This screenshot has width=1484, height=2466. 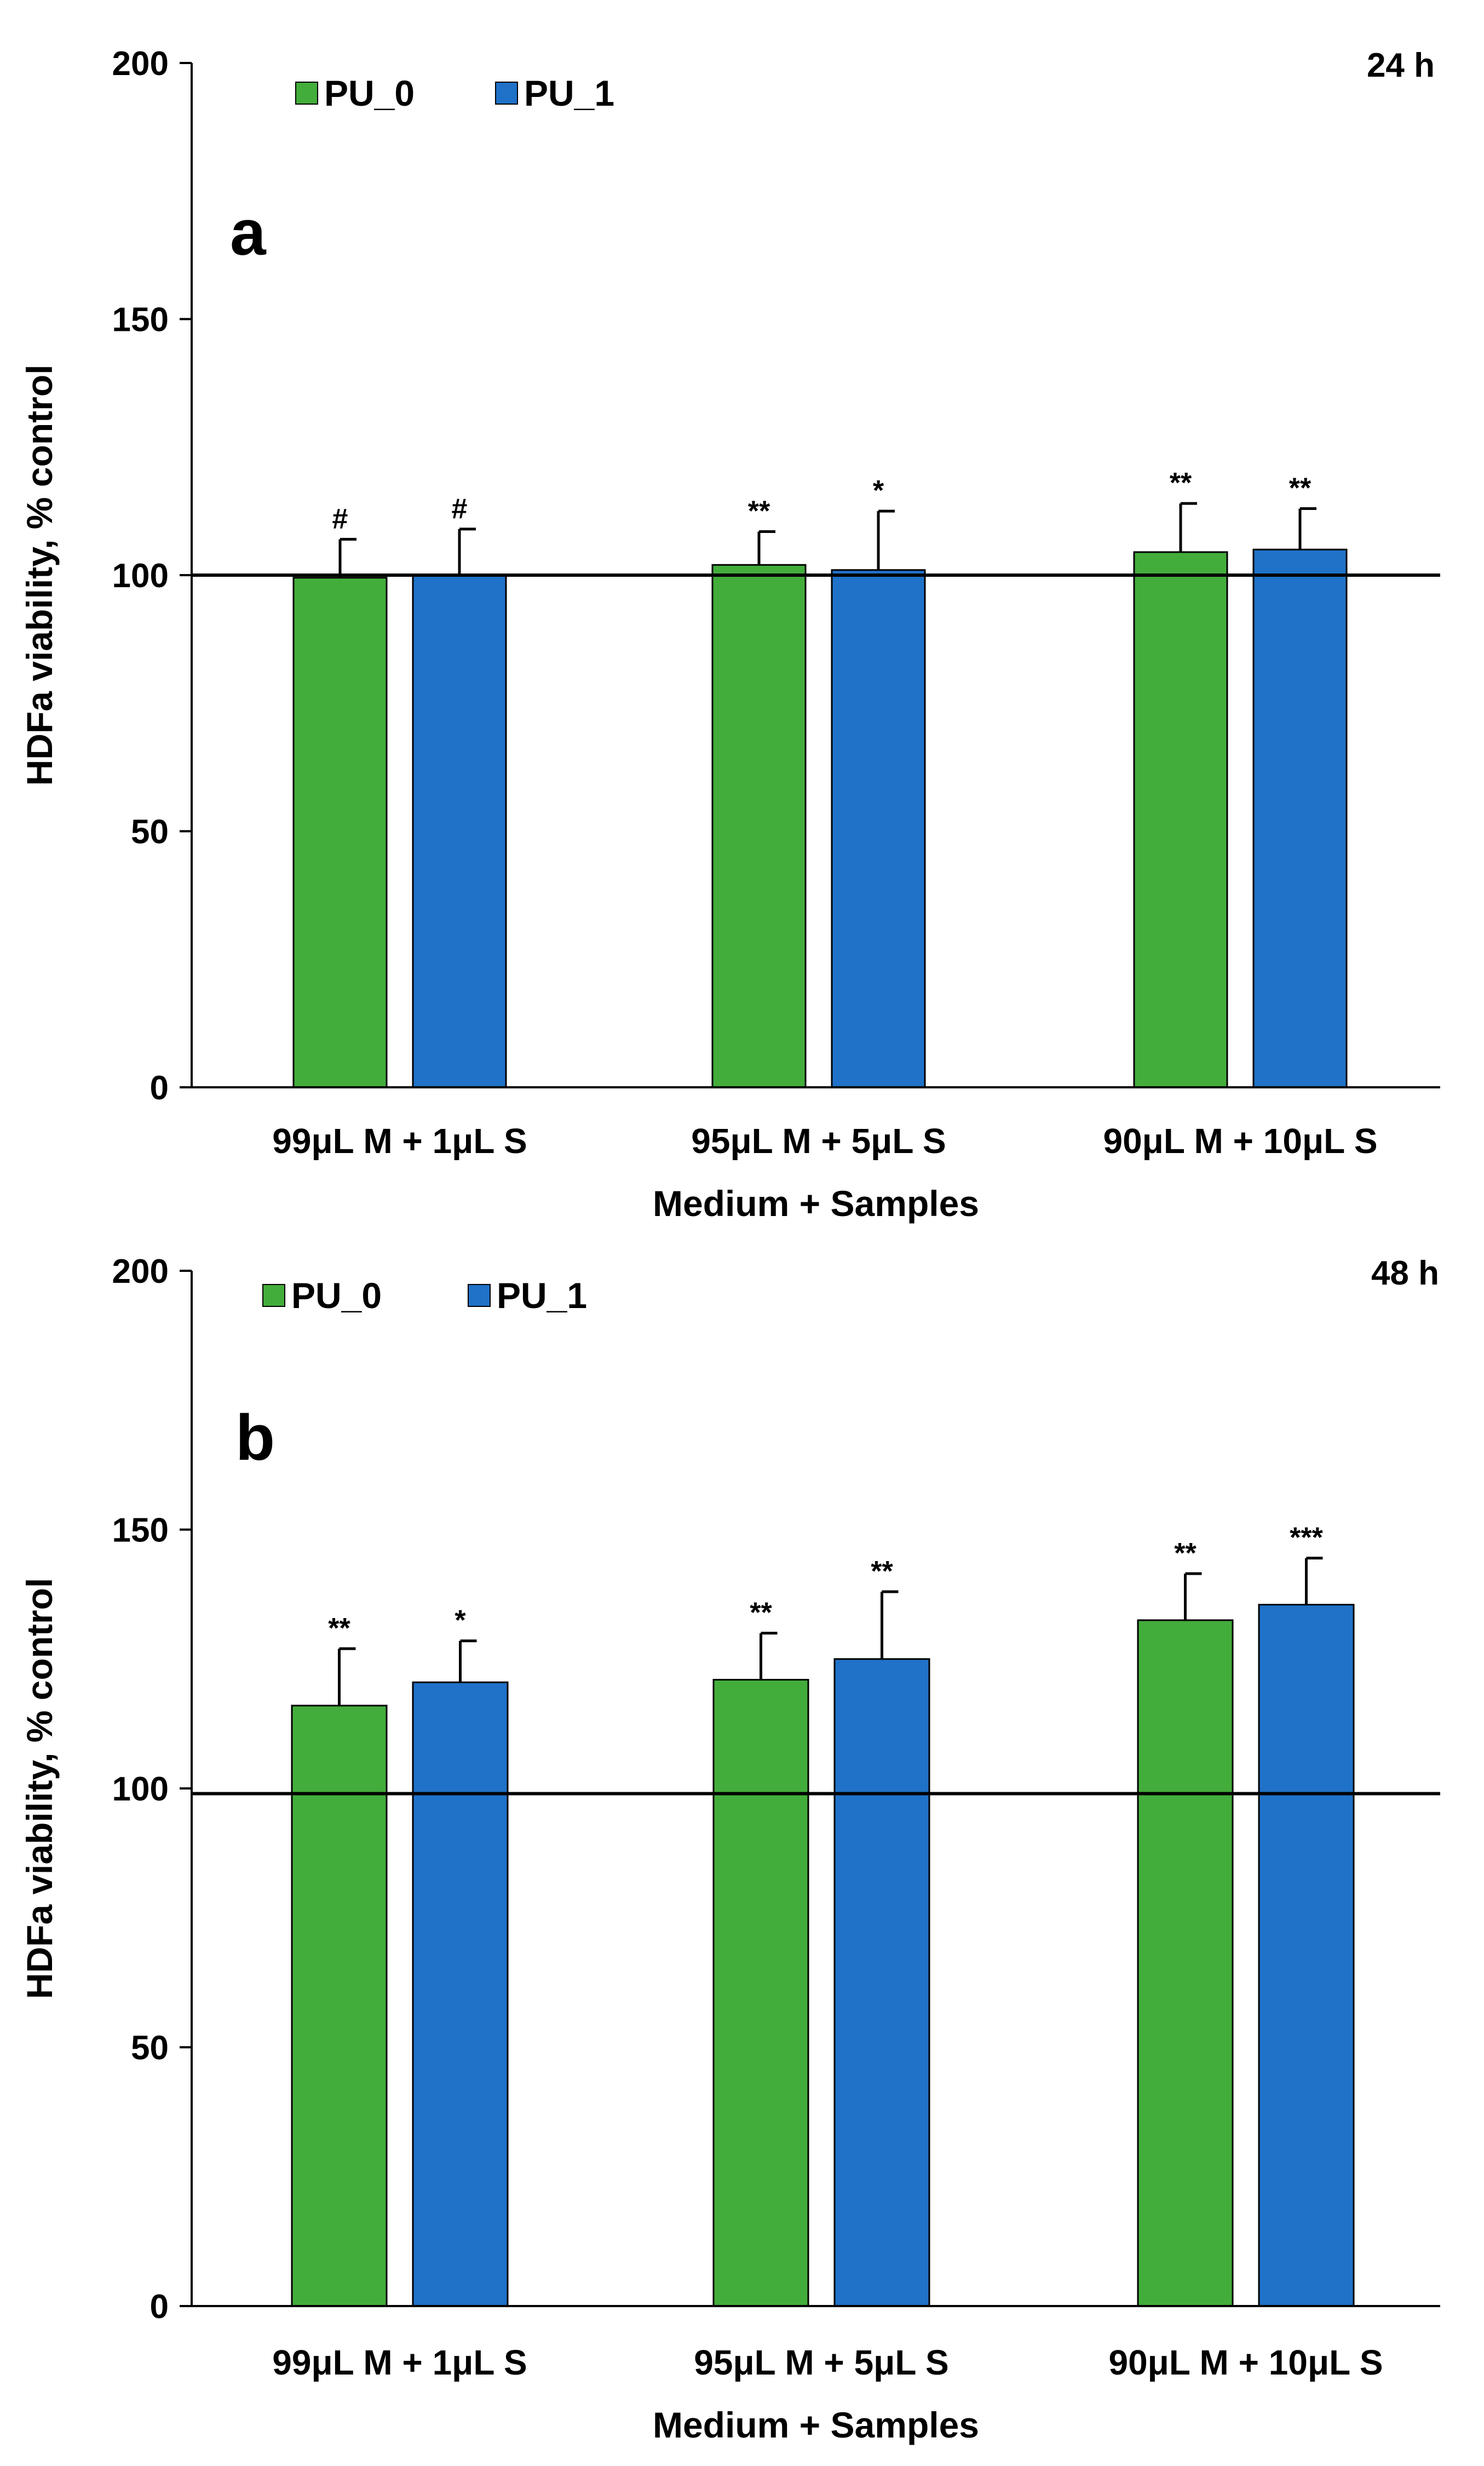 I want to click on panel-label: a, so click(x=249, y=233).